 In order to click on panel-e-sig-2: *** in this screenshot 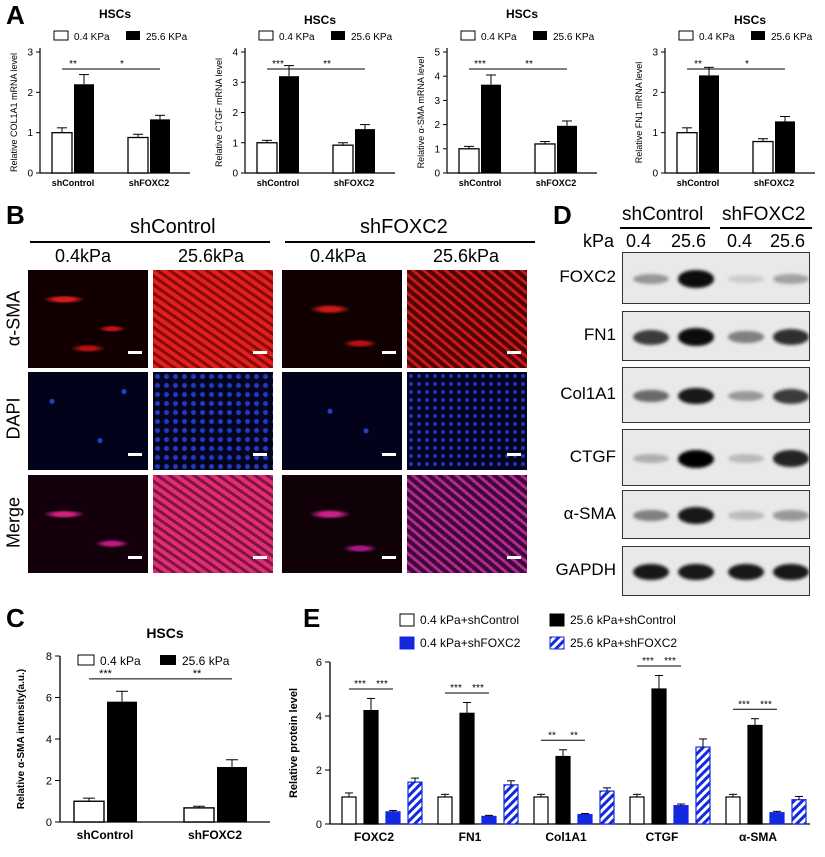, I will do `click(766, 704)`.